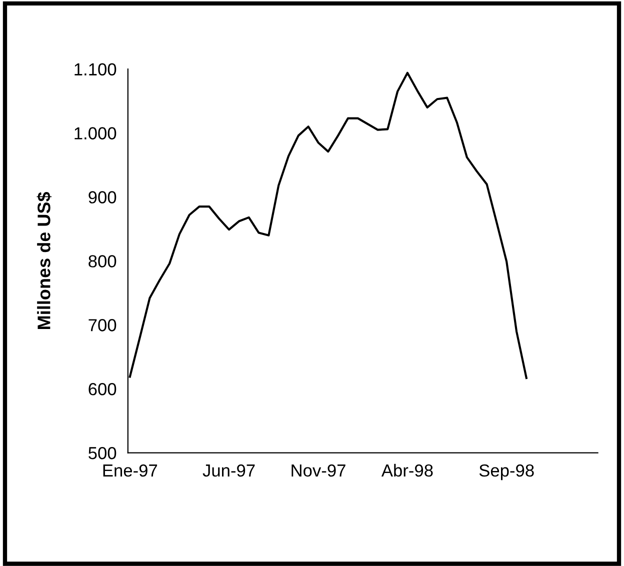 This screenshot has width=624, height=566. I want to click on y-axis-title: Millones de US$, so click(44, 260).